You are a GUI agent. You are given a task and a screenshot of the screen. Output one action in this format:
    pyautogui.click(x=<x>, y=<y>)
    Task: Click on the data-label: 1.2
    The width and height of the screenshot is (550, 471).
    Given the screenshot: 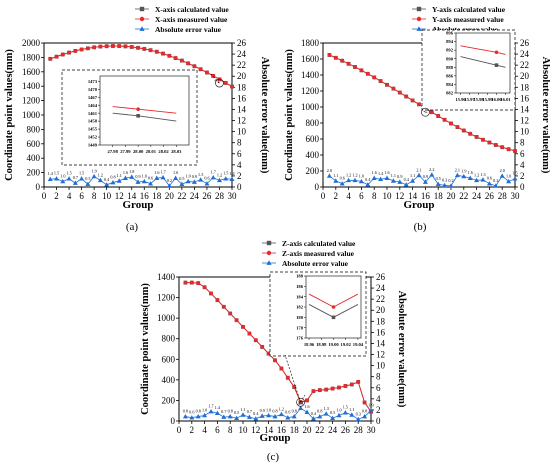 What is the action you would take?
    pyautogui.click(x=100, y=174)
    